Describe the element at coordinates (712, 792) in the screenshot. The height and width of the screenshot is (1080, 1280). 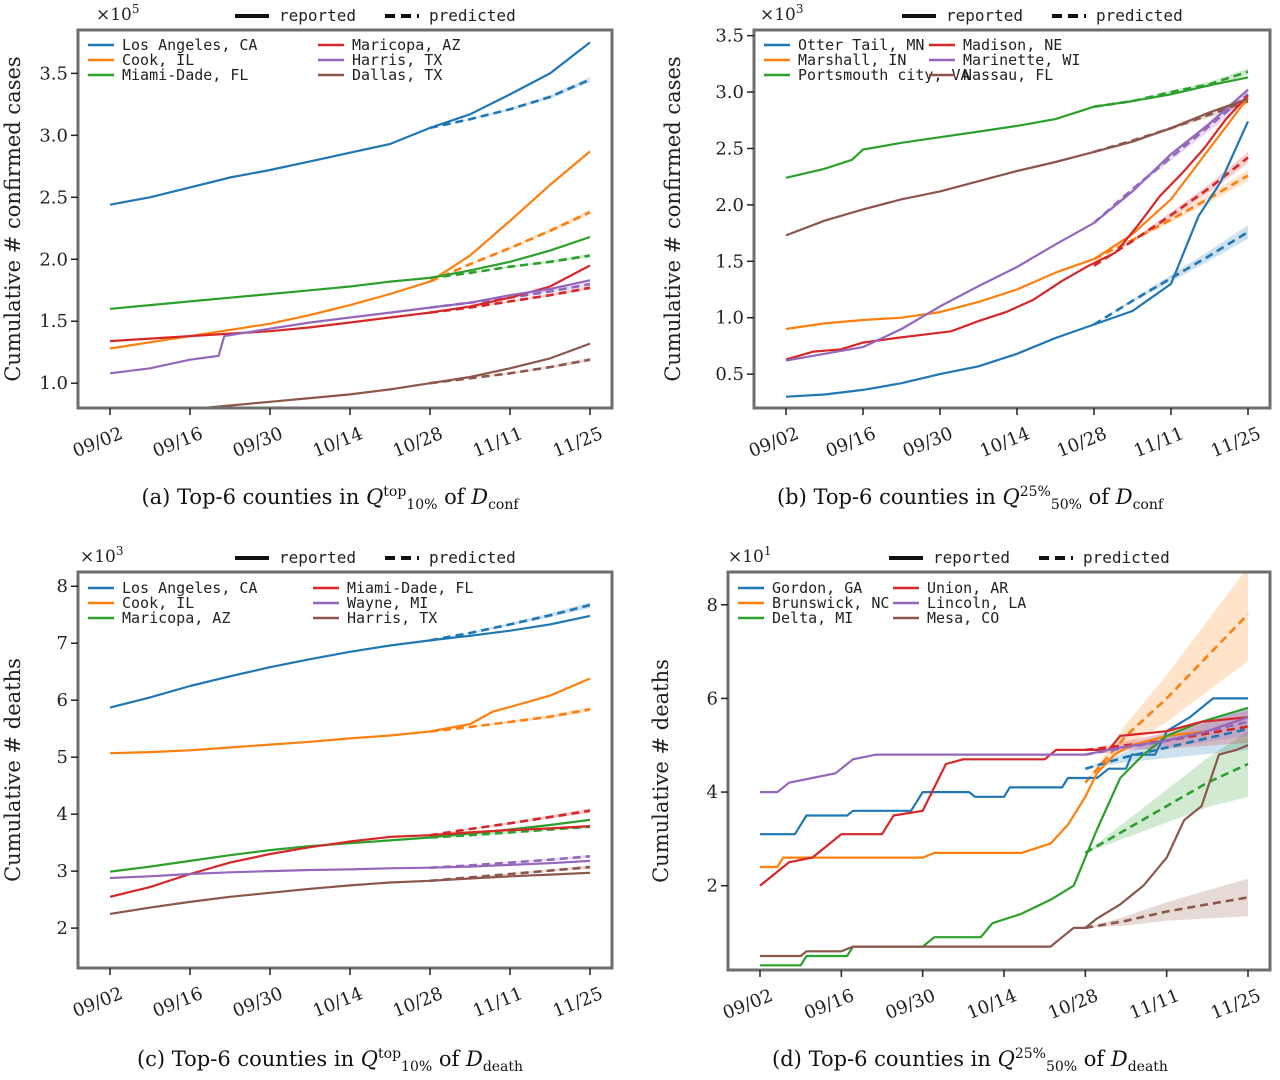
I see `y-tick-label: 4` at that location.